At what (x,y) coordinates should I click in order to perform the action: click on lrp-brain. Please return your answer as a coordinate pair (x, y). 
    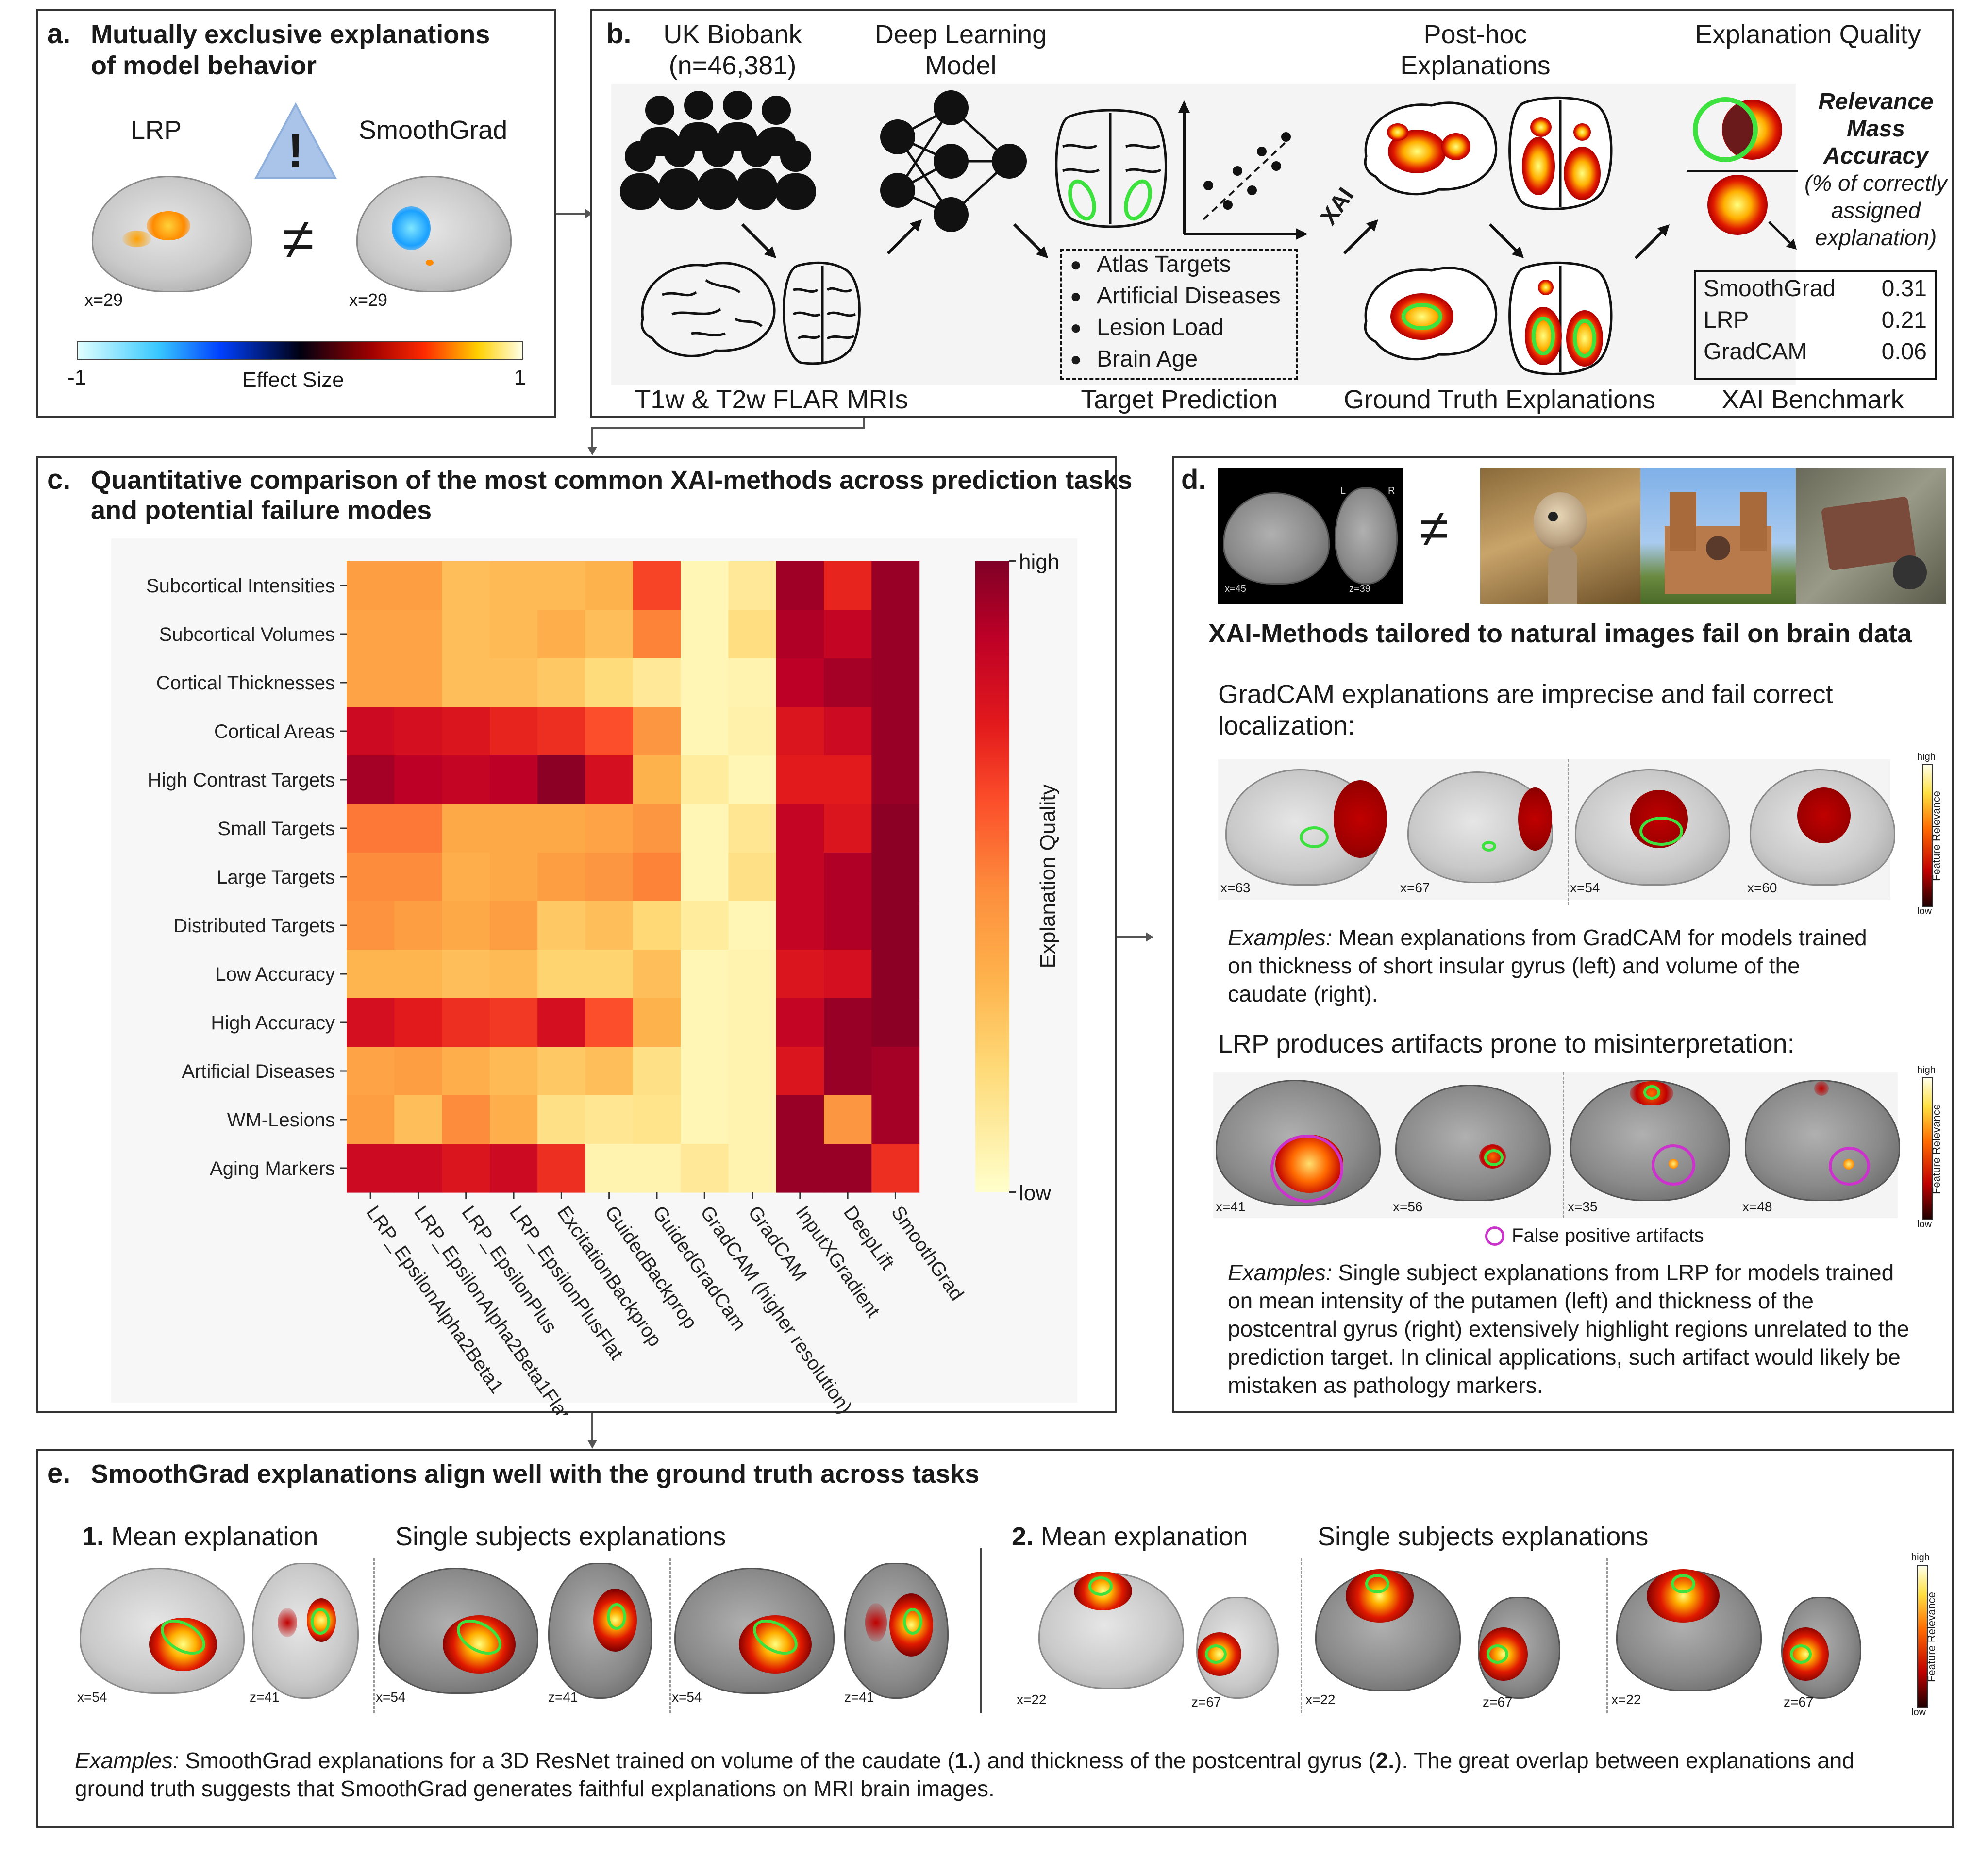
    Looking at the image, I should click on (1822, 1140).